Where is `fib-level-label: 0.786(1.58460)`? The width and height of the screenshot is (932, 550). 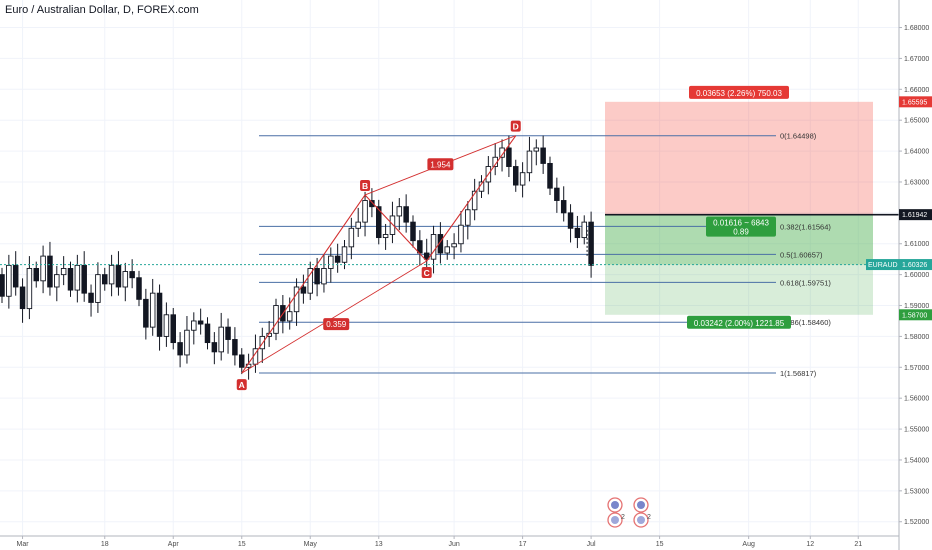
fib-level-label: 0.786(1.58460) is located at coordinates (805, 322).